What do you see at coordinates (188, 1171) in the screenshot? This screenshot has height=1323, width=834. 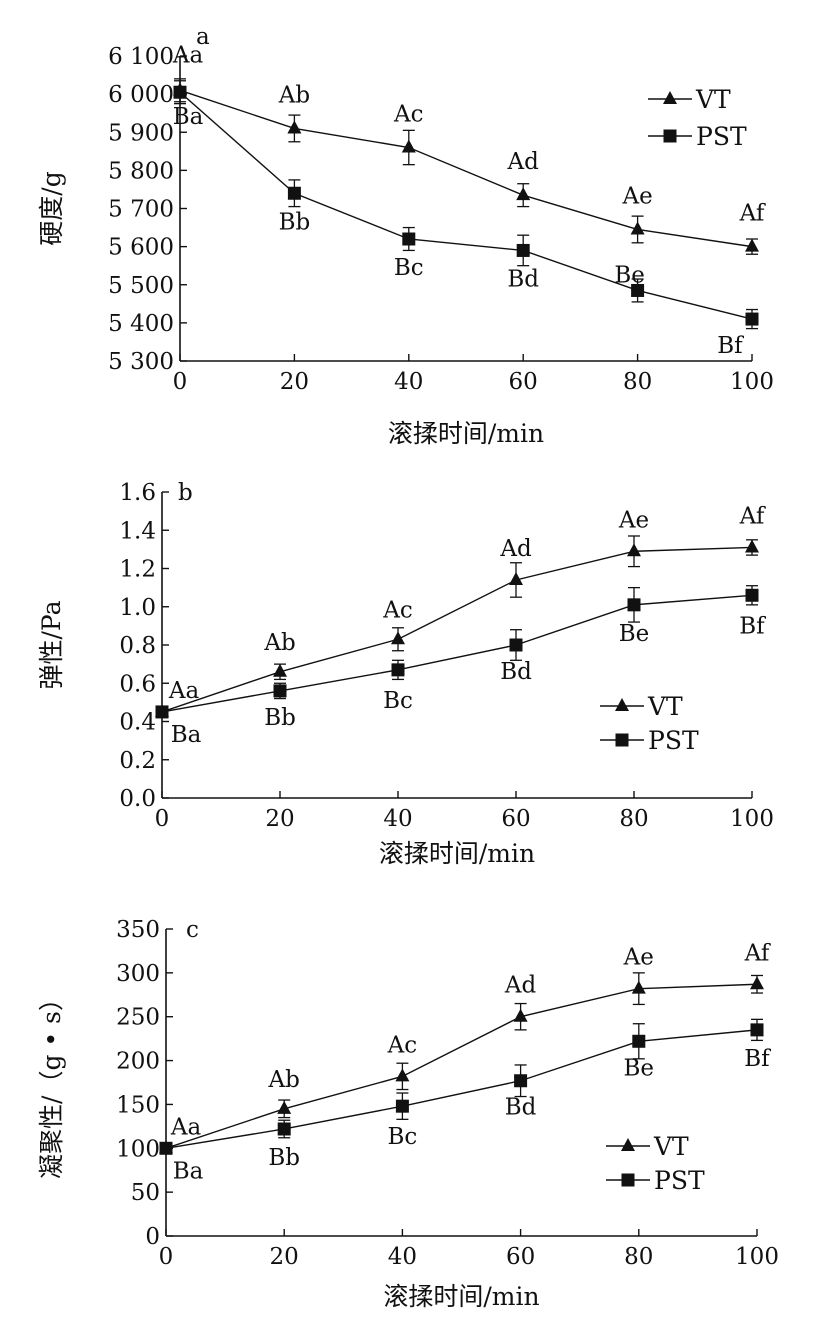 I see `significance-label: Ba` at bounding box center [188, 1171].